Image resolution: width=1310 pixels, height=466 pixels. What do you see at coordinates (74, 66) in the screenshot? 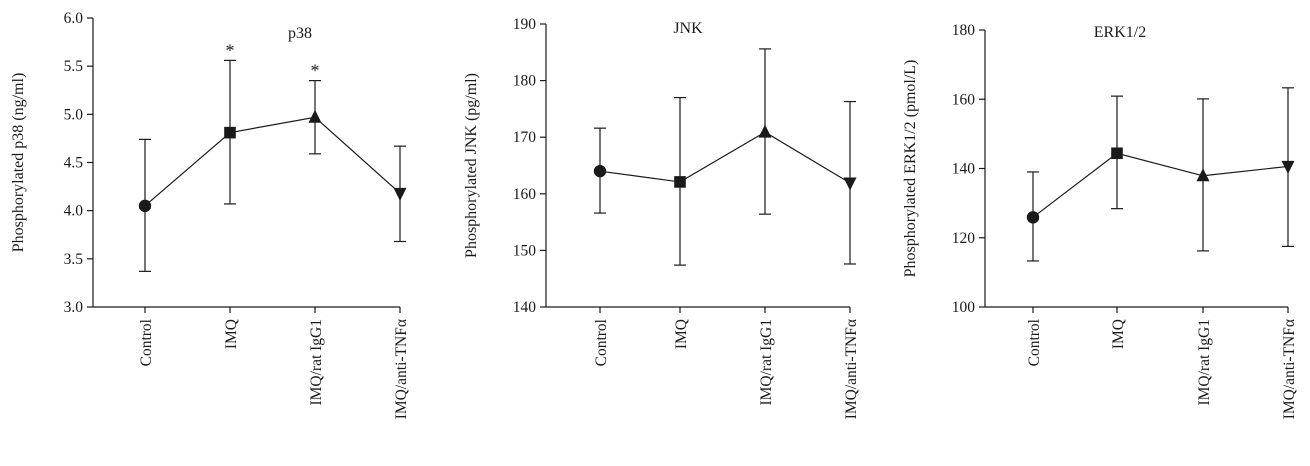
I see `y-tick-label: 5.5` at bounding box center [74, 66].